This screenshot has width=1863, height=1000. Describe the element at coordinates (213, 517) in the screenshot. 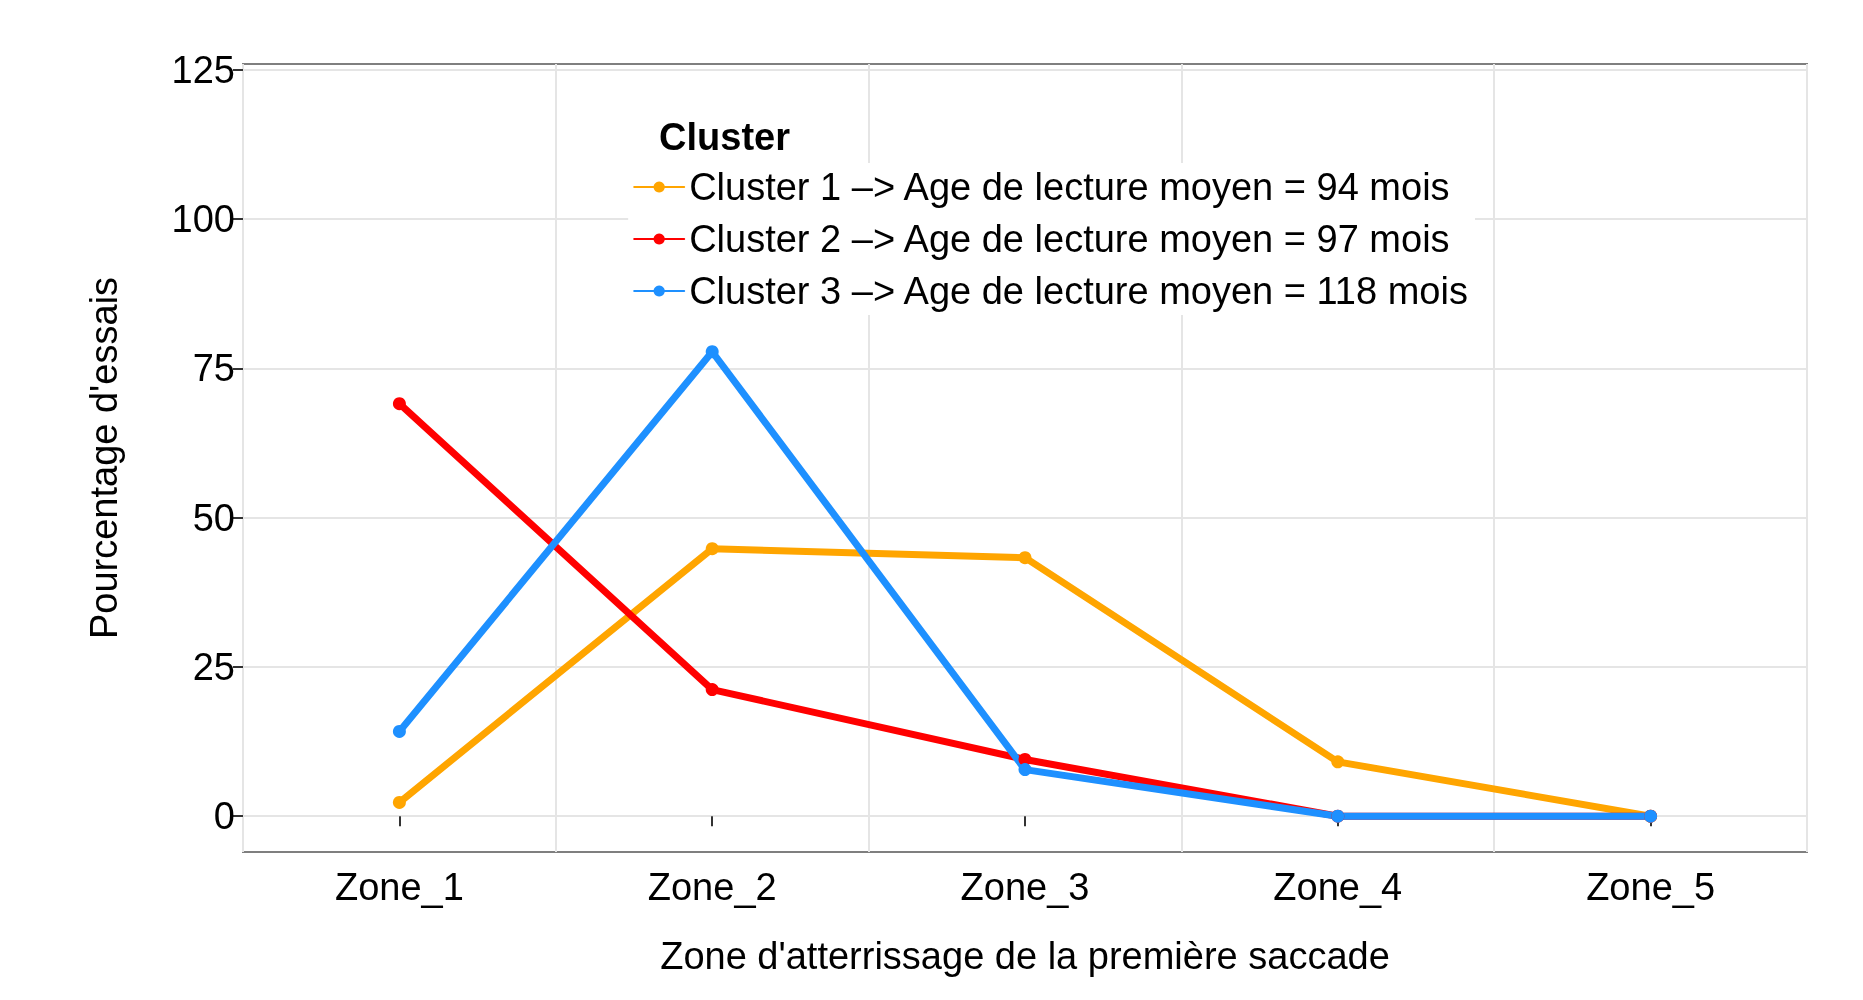

I see `y-tick-label: 50` at that location.